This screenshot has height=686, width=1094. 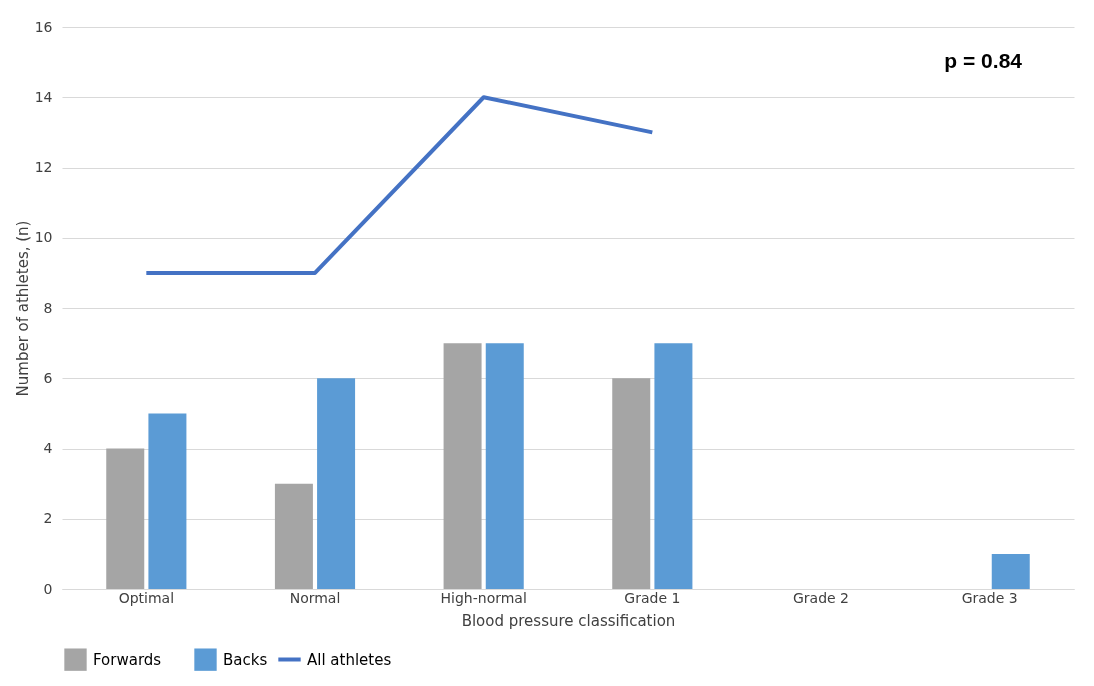 I want to click on legend-label: Forwards, so click(x=127, y=659).